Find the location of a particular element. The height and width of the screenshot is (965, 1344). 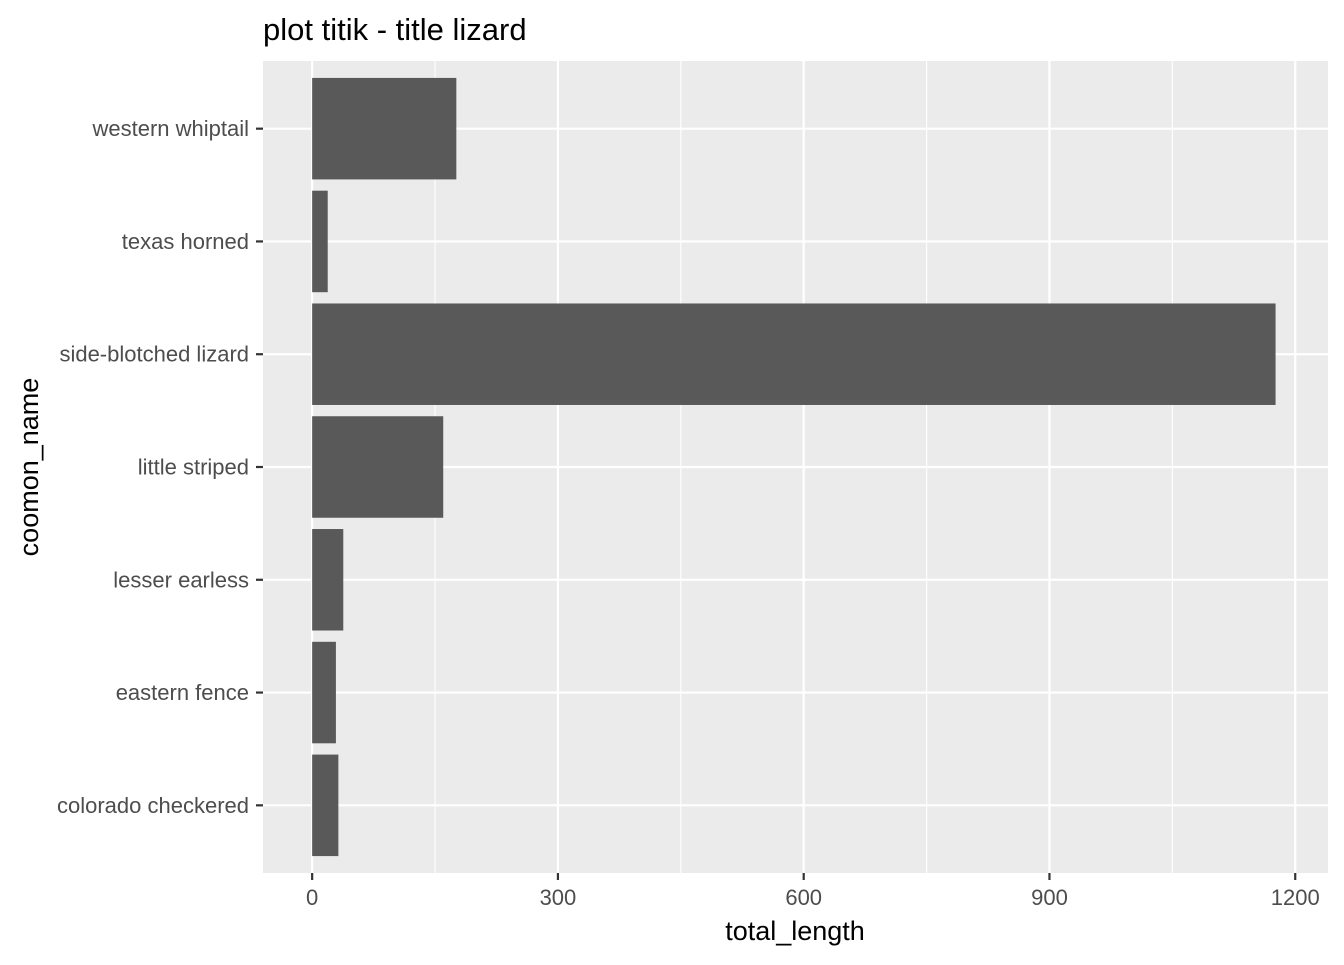

bar-lesser-earless is located at coordinates (328, 580).